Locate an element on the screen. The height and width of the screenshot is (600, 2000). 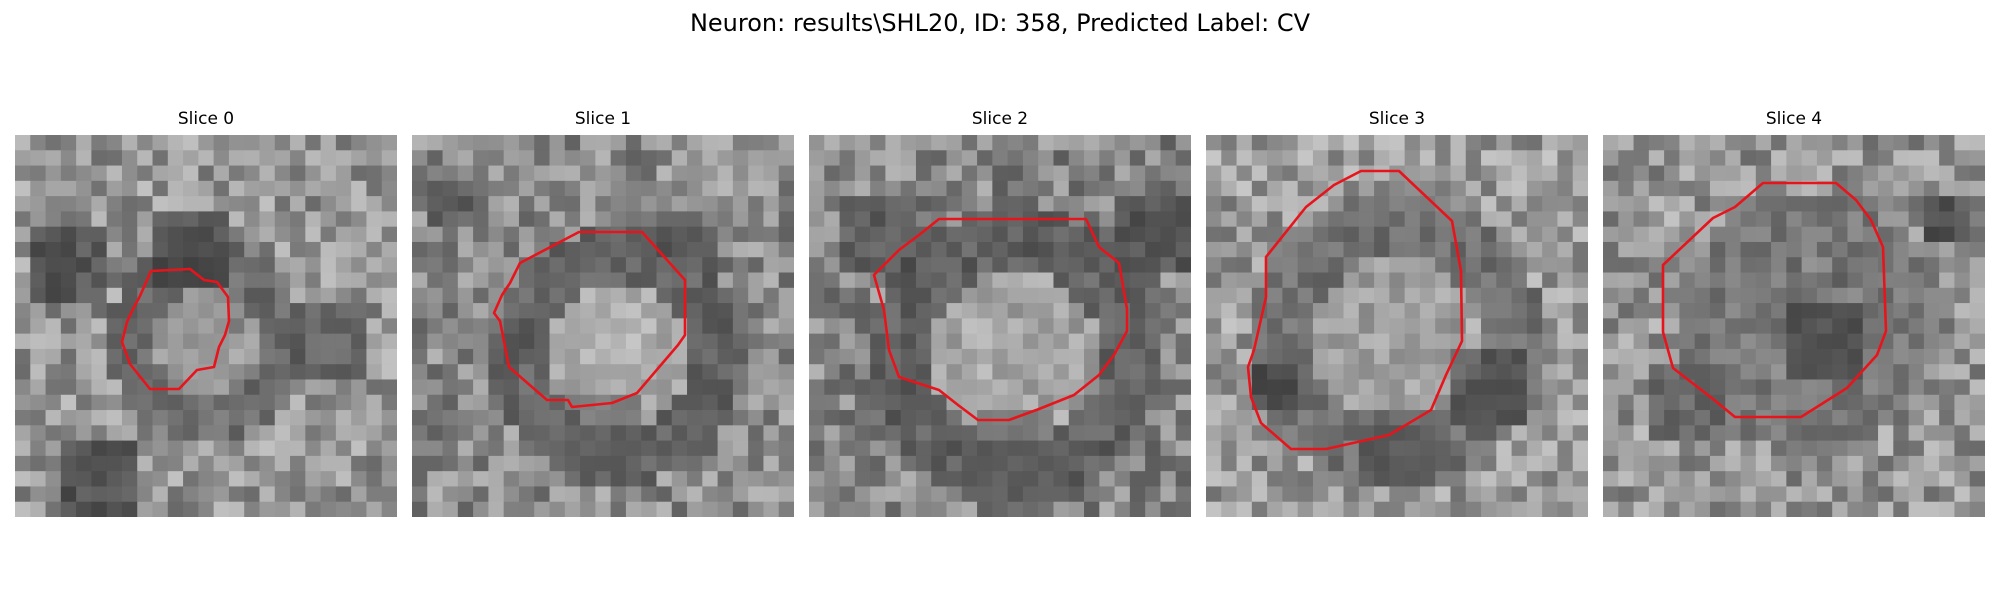
slice-title-1: Slice 1 is located at coordinates (603, 119).